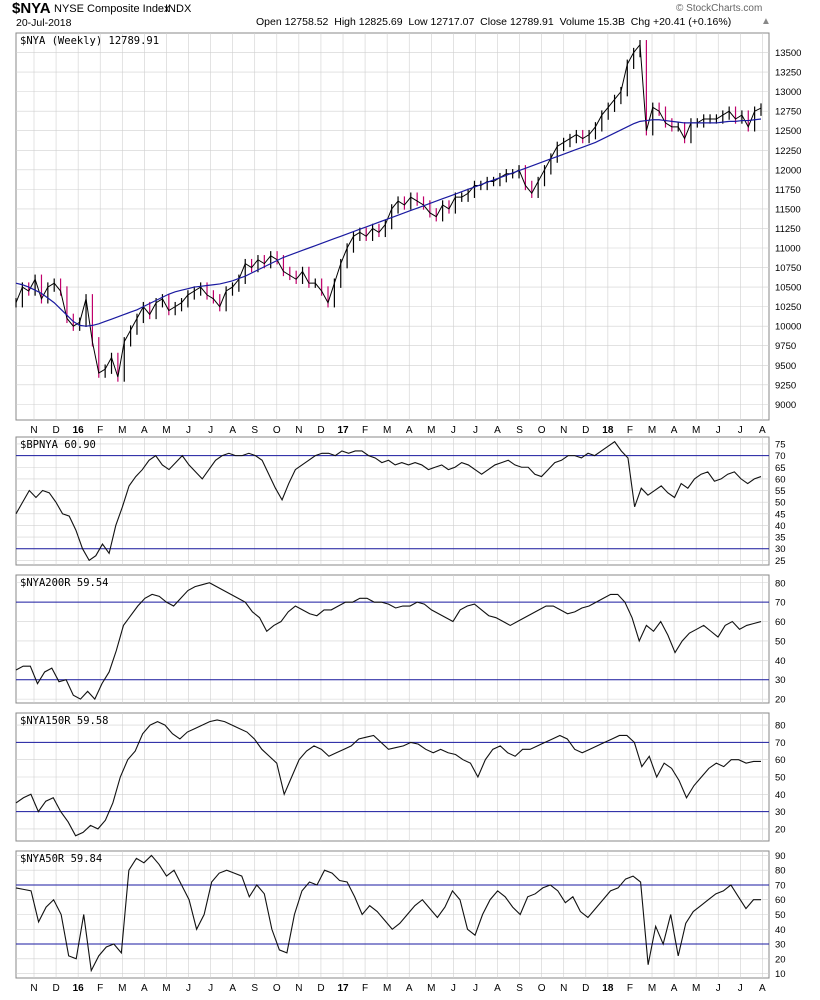 Image resolution: width=820 pixels, height=1000 pixels. I want to click on y-tick-label: 25, so click(780, 561).